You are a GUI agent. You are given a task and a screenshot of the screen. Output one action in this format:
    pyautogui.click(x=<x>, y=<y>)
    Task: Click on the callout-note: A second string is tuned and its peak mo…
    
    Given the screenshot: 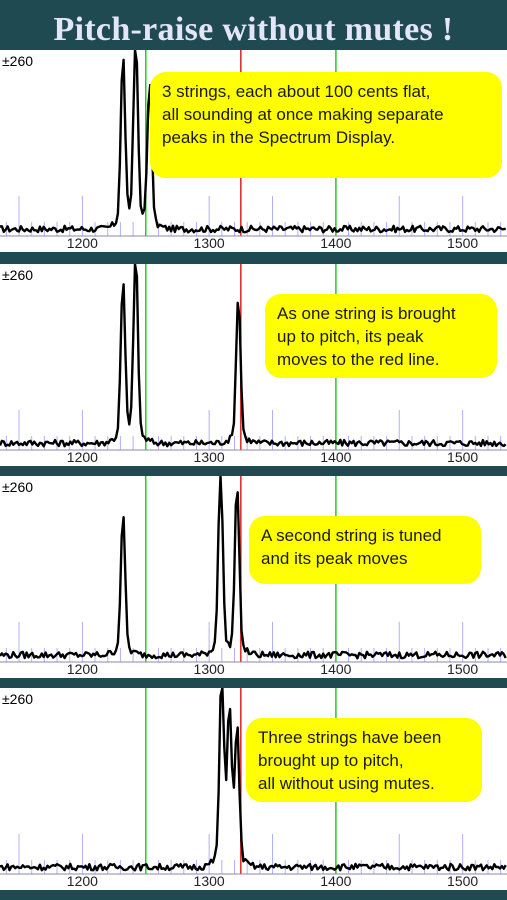 What is the action you would take?
    pyautogui.click(x=365, y=550)
    